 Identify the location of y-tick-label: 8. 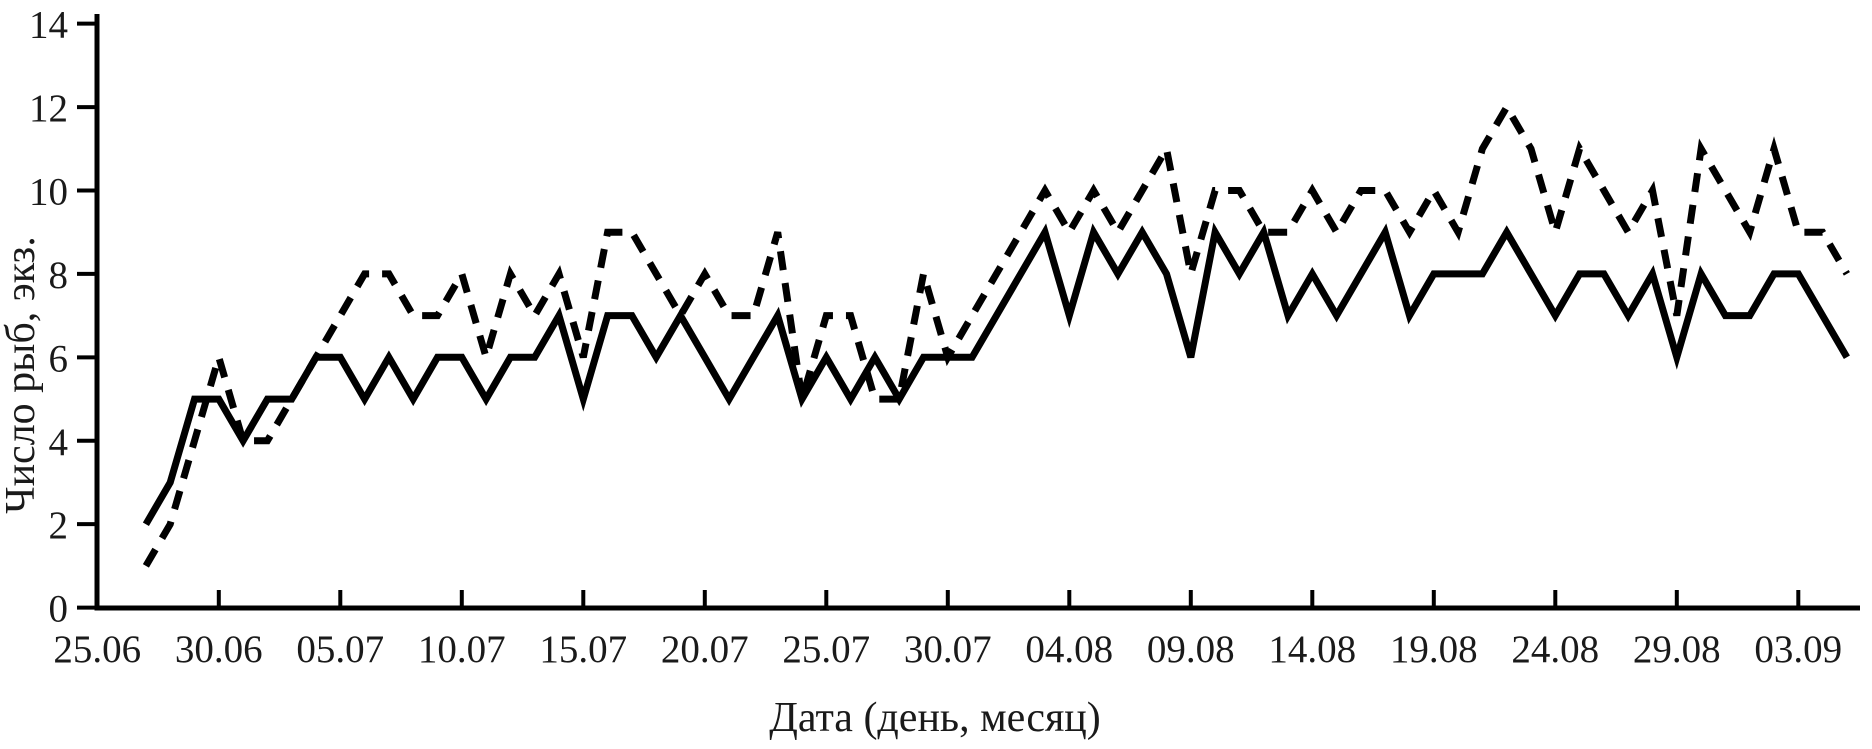
(59, 275).